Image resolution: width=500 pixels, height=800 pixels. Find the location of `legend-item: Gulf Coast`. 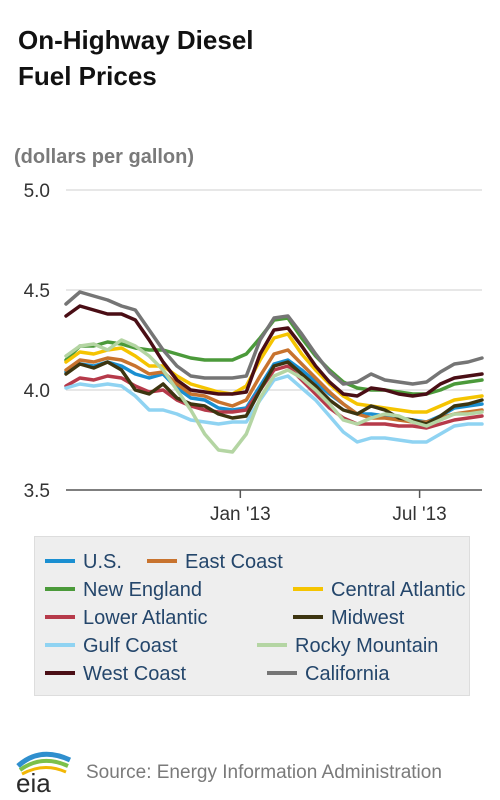

legend-item: Gulf Coast is located at coordinates (111, 646).